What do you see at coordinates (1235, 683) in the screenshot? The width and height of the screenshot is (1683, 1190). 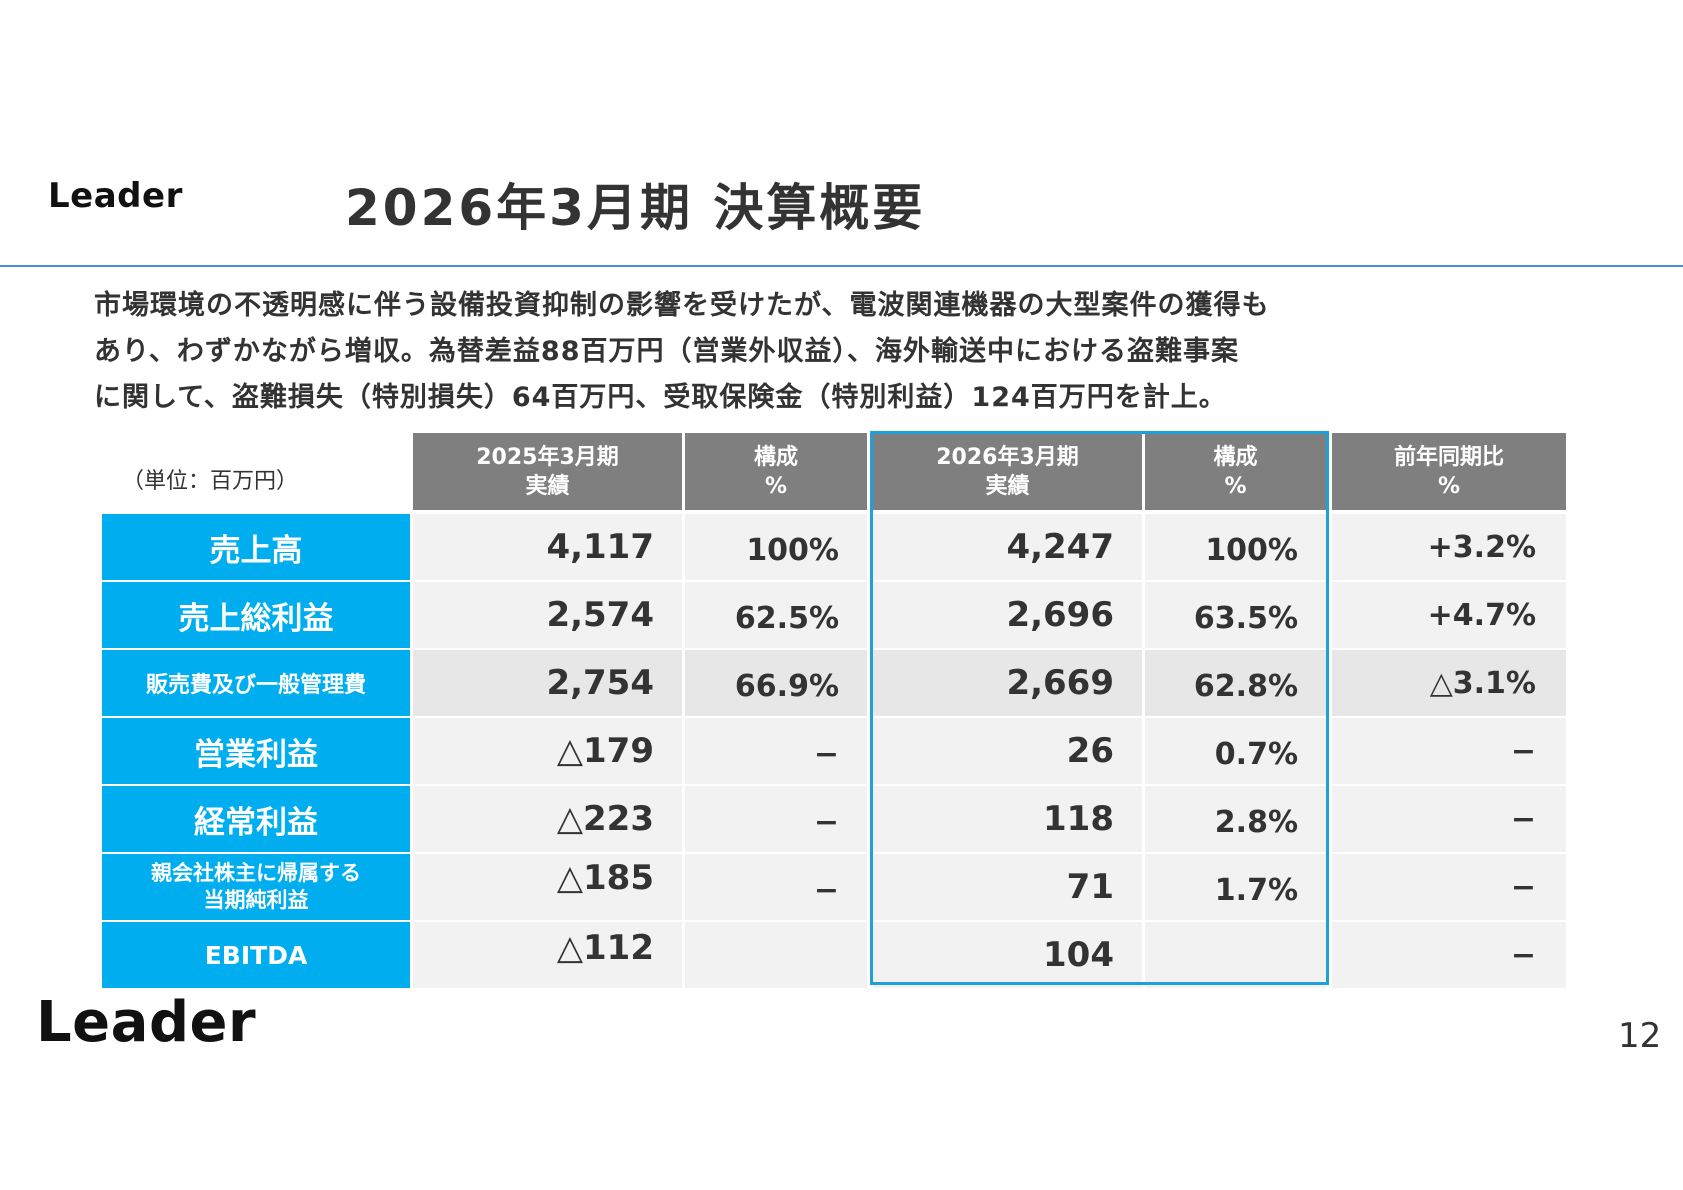 I see `cell-pct2026: 62.8%` at bounding box center [1235, 683].